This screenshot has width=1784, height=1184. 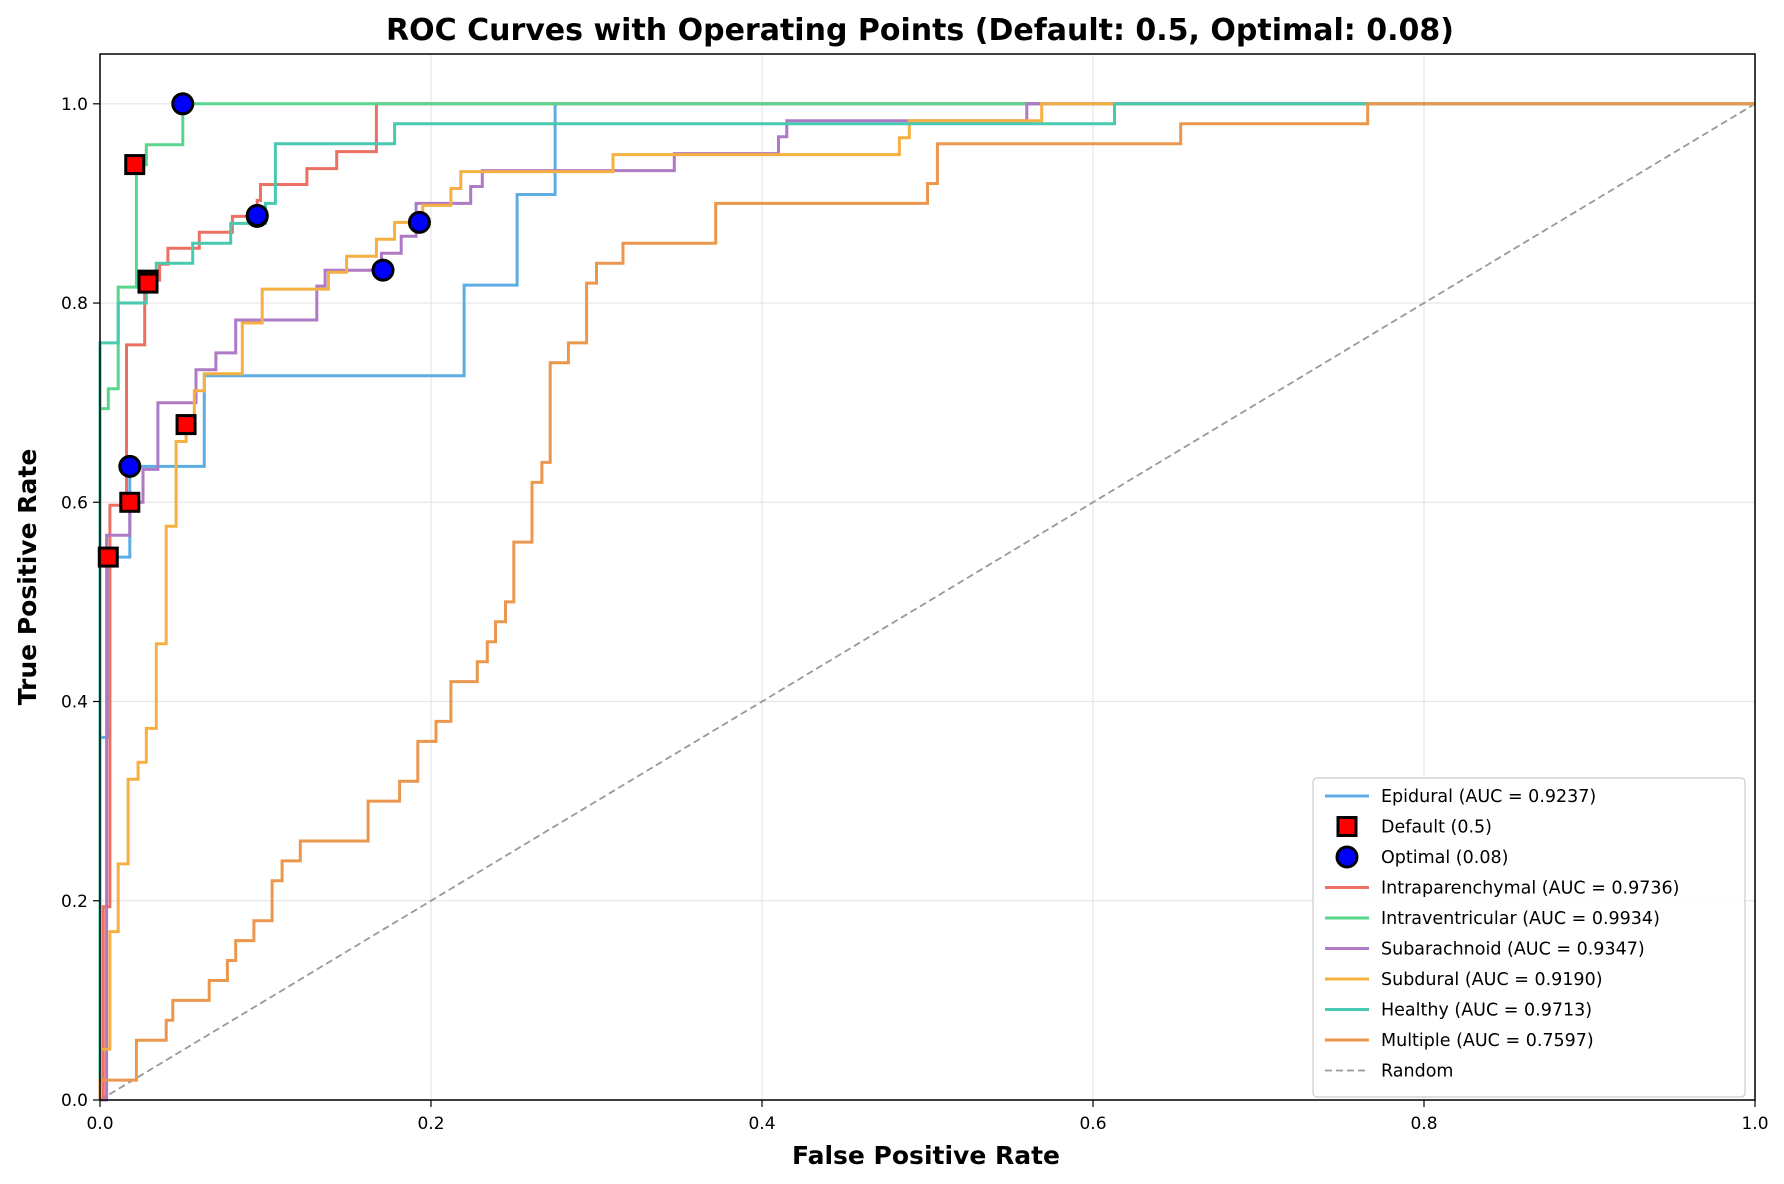 What do you see at coordinates (1488, 797) in the screenshot?
I see `legend-label: Epidural (AUC = 0.9237)` at bounding box center [1488, 797].